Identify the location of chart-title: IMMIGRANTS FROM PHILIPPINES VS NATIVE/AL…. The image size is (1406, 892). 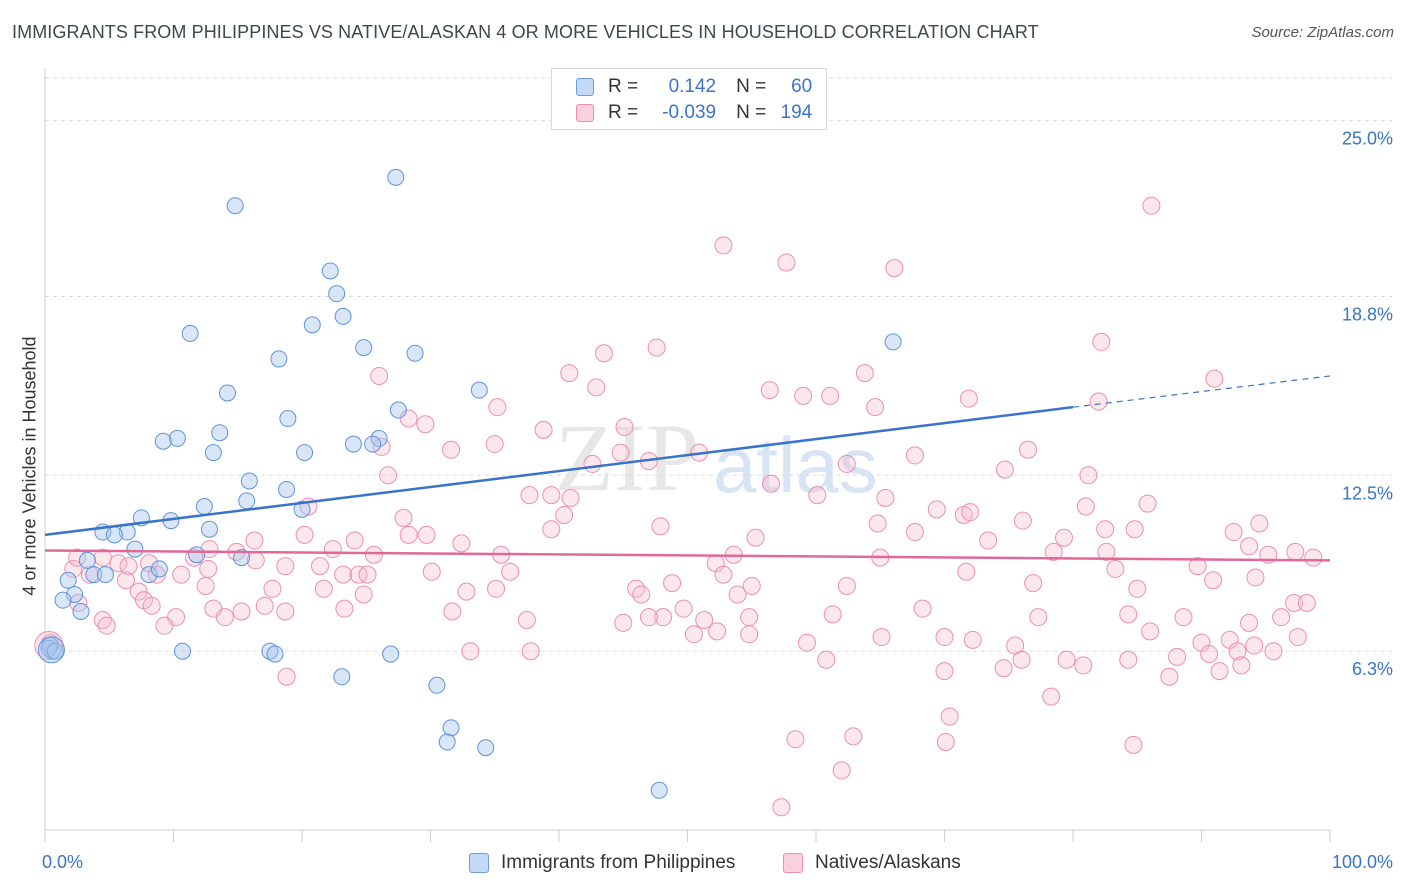
(525, 32).